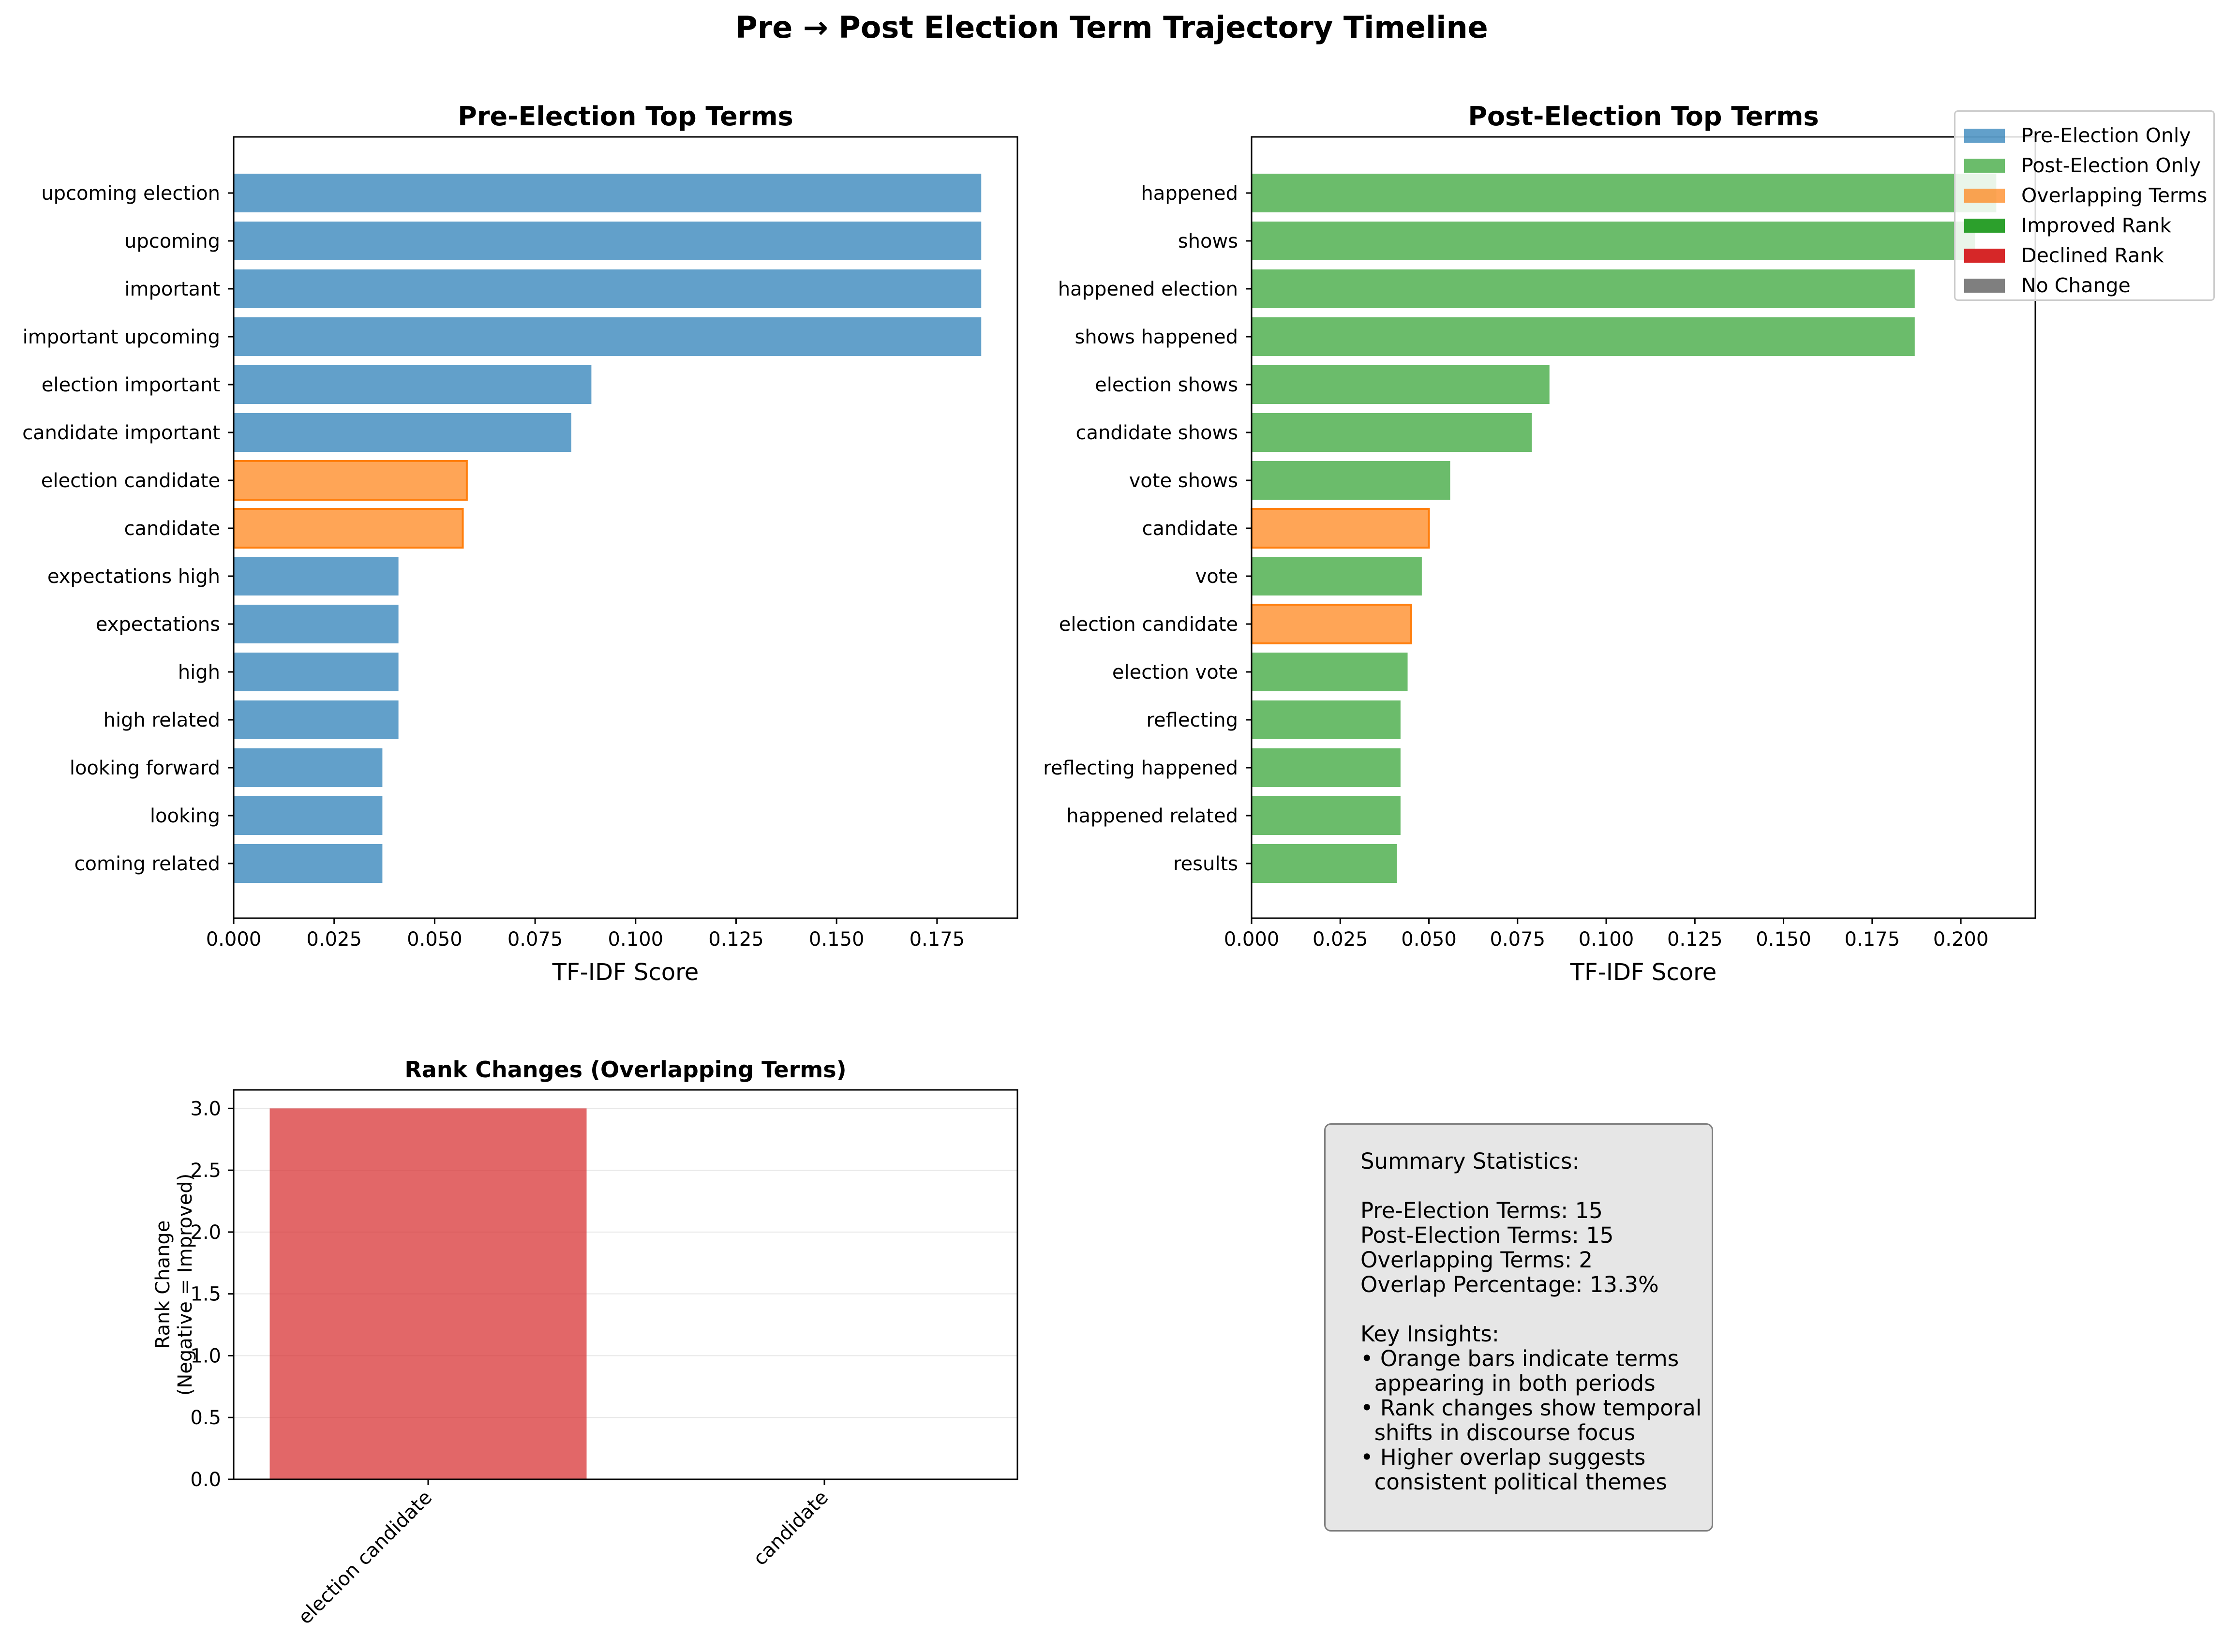  I want to click on y-tick-label: election vote, so click(1175, 672).